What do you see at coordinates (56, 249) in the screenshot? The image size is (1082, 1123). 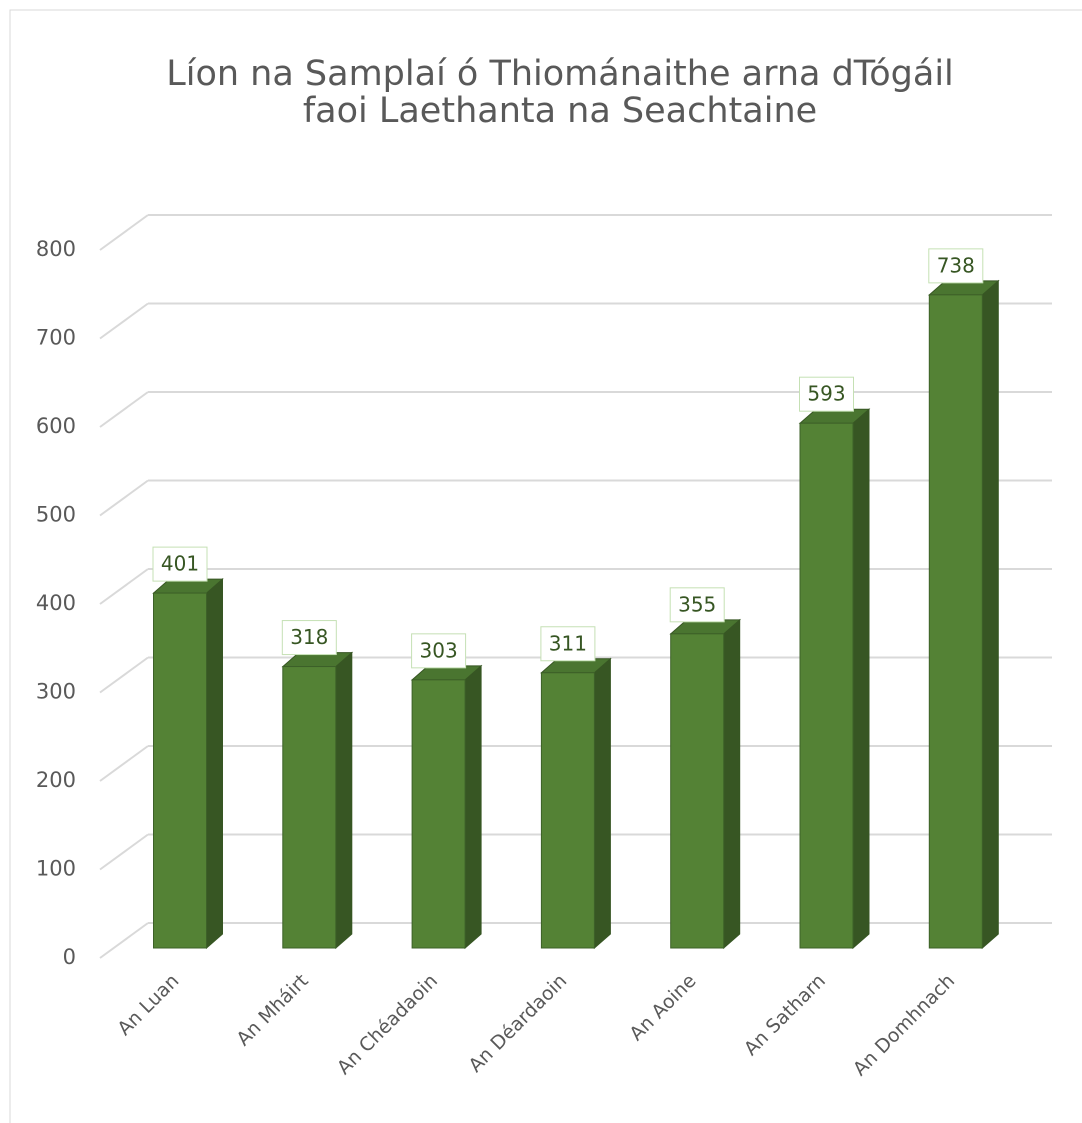 I see `y-tick-label: 800` at bounding box center [56, 249].